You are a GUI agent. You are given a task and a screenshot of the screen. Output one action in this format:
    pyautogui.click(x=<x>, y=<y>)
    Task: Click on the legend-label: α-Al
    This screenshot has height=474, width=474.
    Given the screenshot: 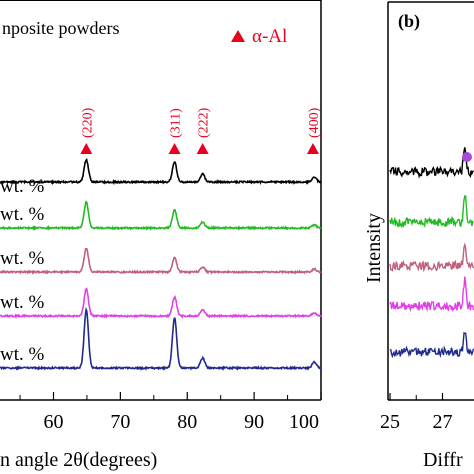 What is the action you would take?
    pyautogui.click(x=269, y=36)
    